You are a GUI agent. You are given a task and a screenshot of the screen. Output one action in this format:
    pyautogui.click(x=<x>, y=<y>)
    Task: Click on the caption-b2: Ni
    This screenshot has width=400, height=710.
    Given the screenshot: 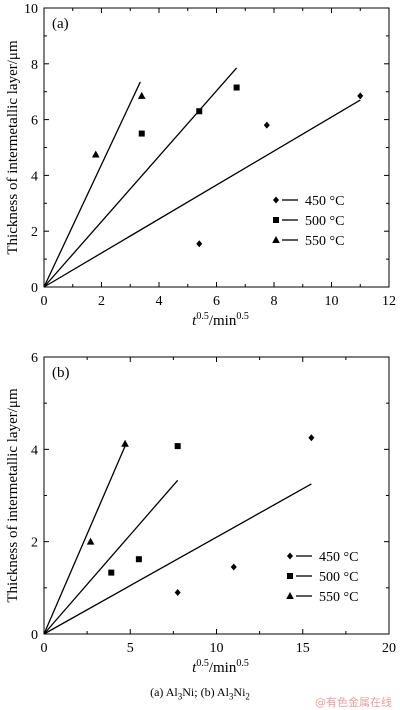 What is the action you would take?
    pyautogui.click(x=239, y=692)
    